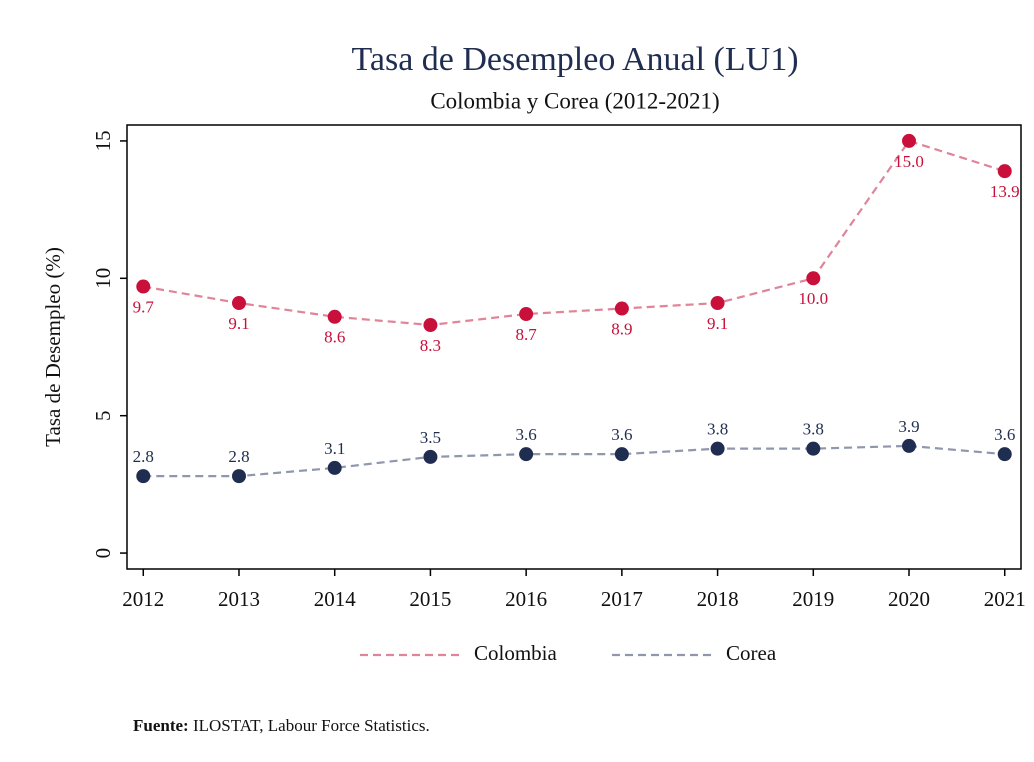 The width and height of the screenshot is (1034, 762). Describe the element at coordinates (574, 59) in the screenshot. I see `chart-title: Tasa de Desempleo Anual (LU1)` at that location.